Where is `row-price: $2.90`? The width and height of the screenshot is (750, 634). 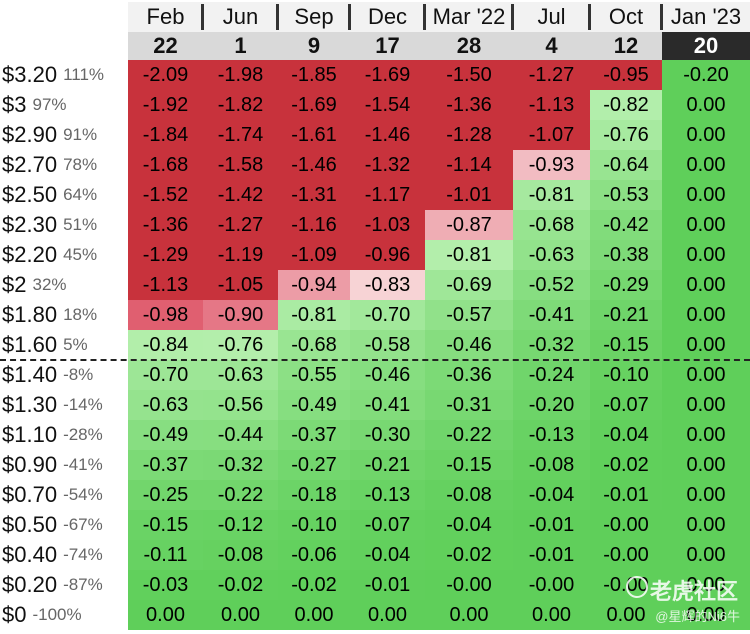 row-price: $2.90 is located at coordinates (30, 134).